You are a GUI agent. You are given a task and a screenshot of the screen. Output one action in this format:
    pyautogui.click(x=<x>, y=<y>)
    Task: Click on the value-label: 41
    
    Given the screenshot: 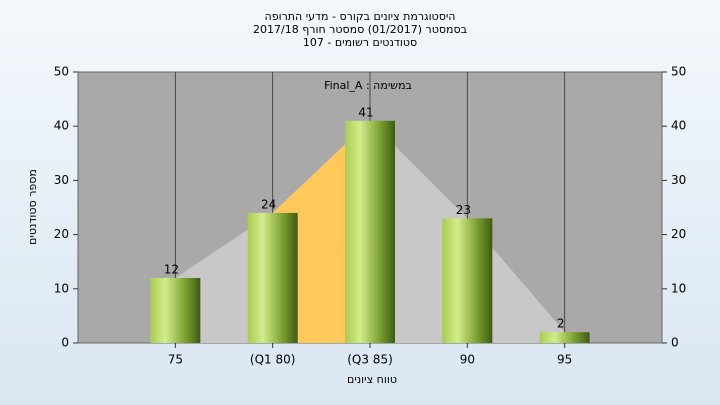 What is the action you would take?
    pyautogui.click(x=365, y=112)
    